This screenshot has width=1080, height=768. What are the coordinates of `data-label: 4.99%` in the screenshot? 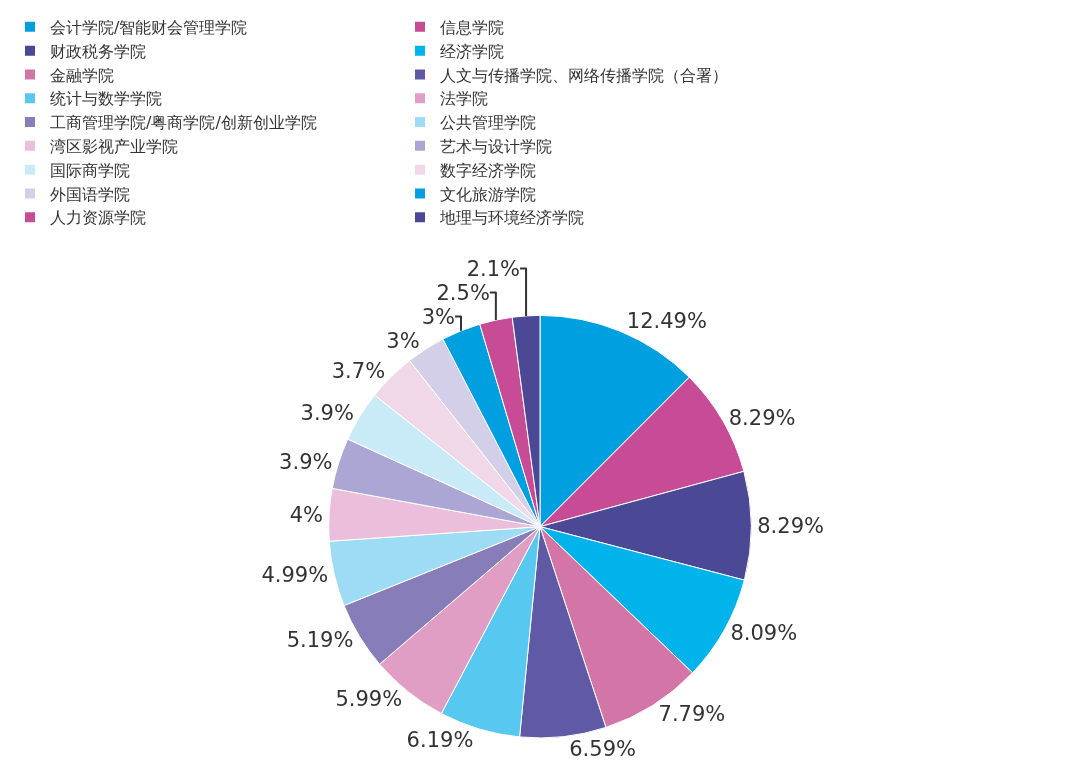 It's located at (295, 574).